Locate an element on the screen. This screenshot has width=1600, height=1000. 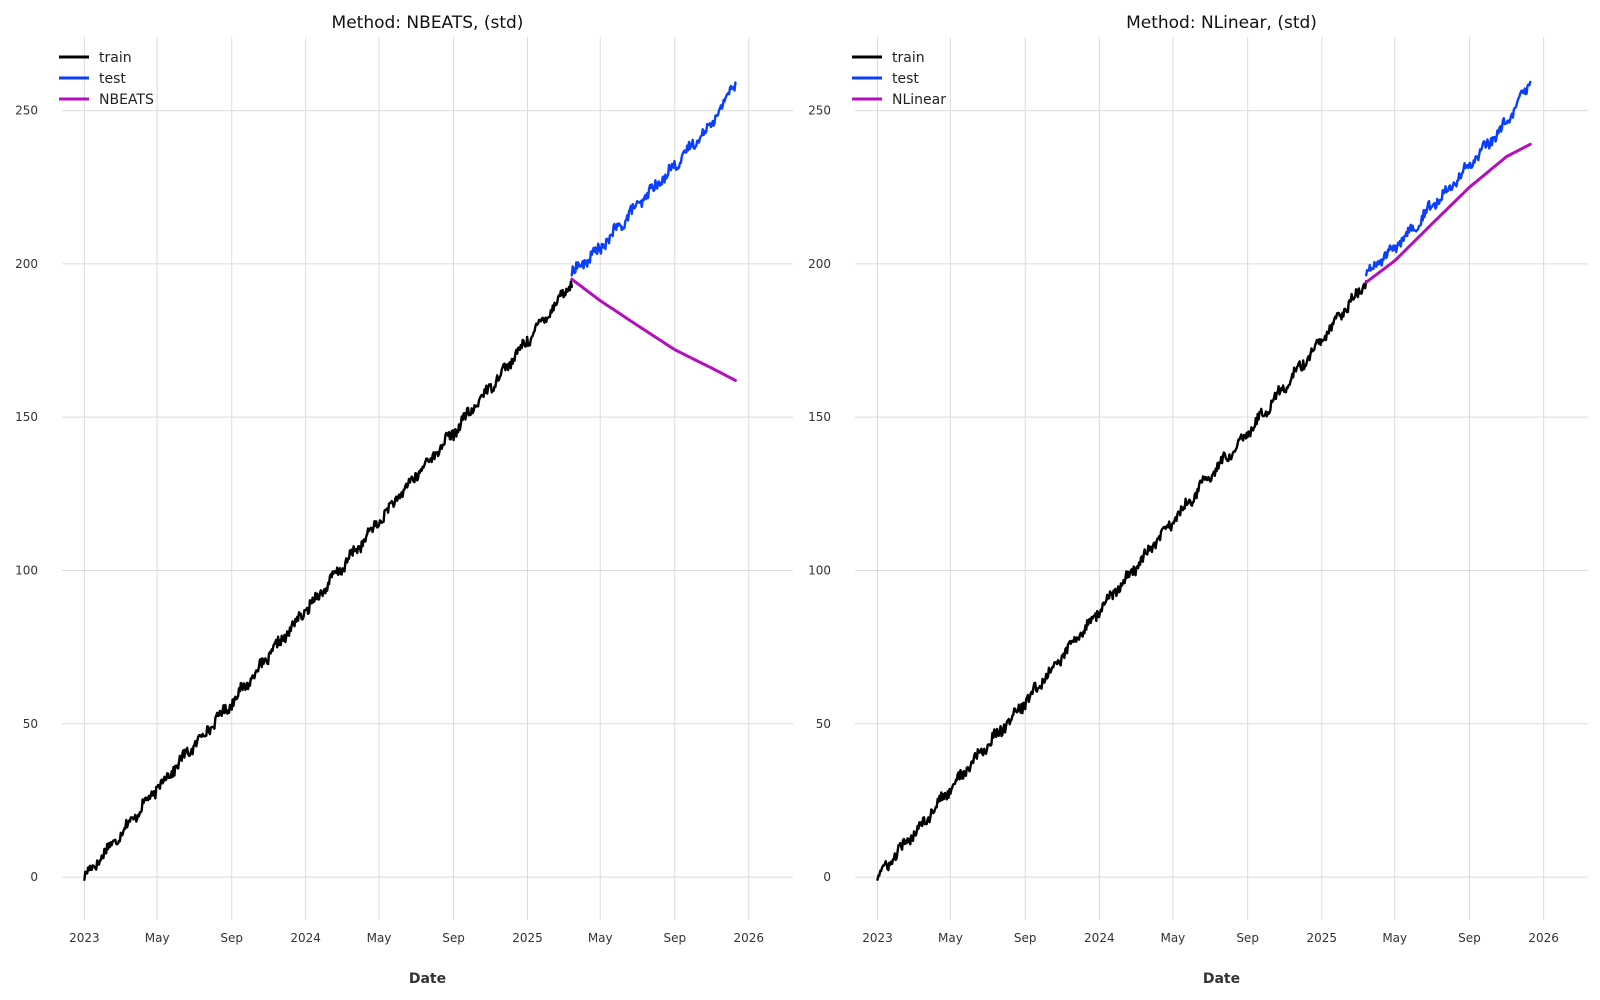
series-nlinear is located at coordinates (1448, 213).